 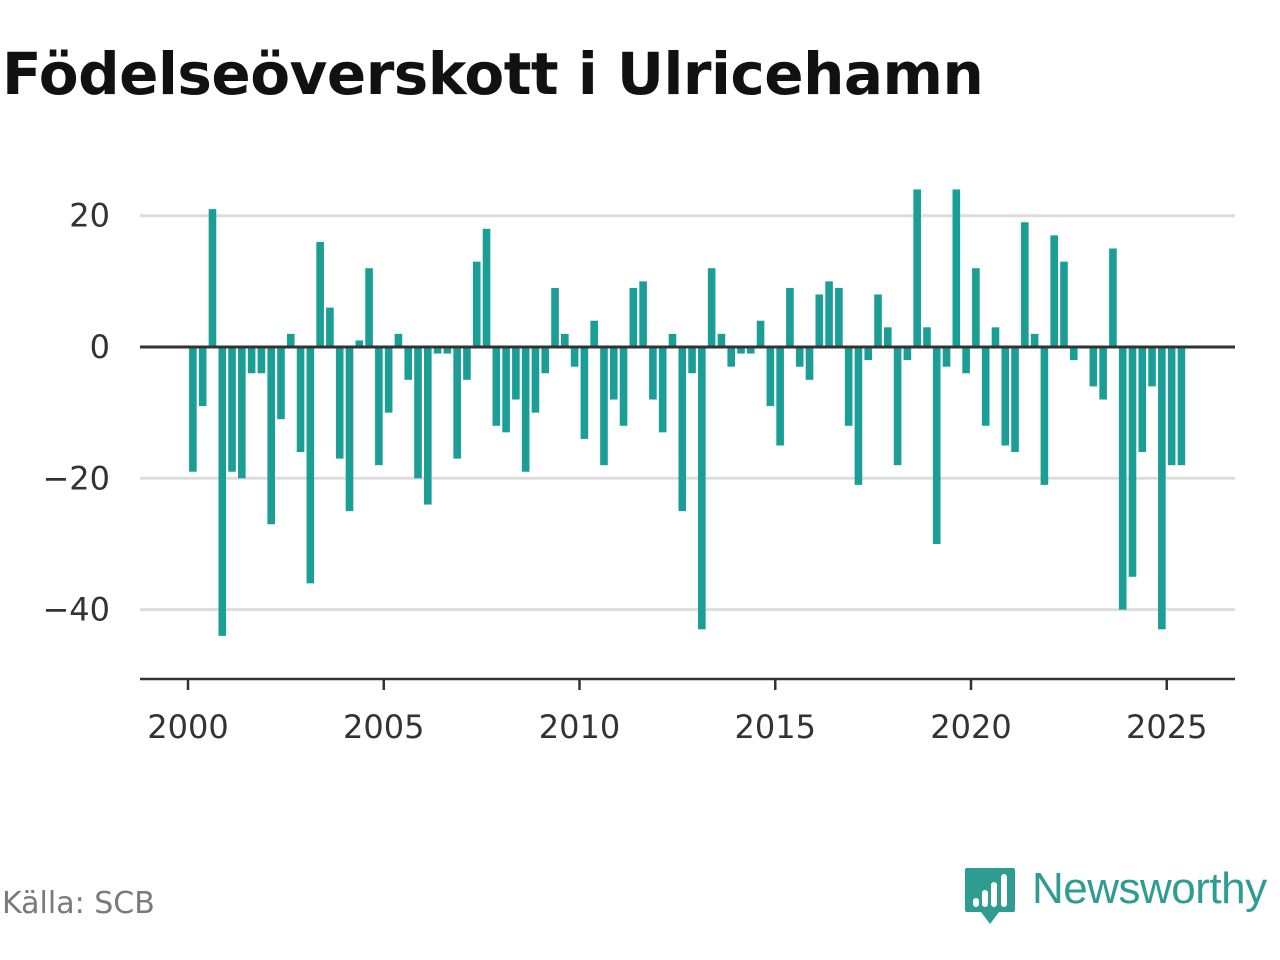 What do you see at coordinates (1115, 896) in the screenshot?
I see `brand-logo: Newsworthy` at bounding box center [1115, 896].